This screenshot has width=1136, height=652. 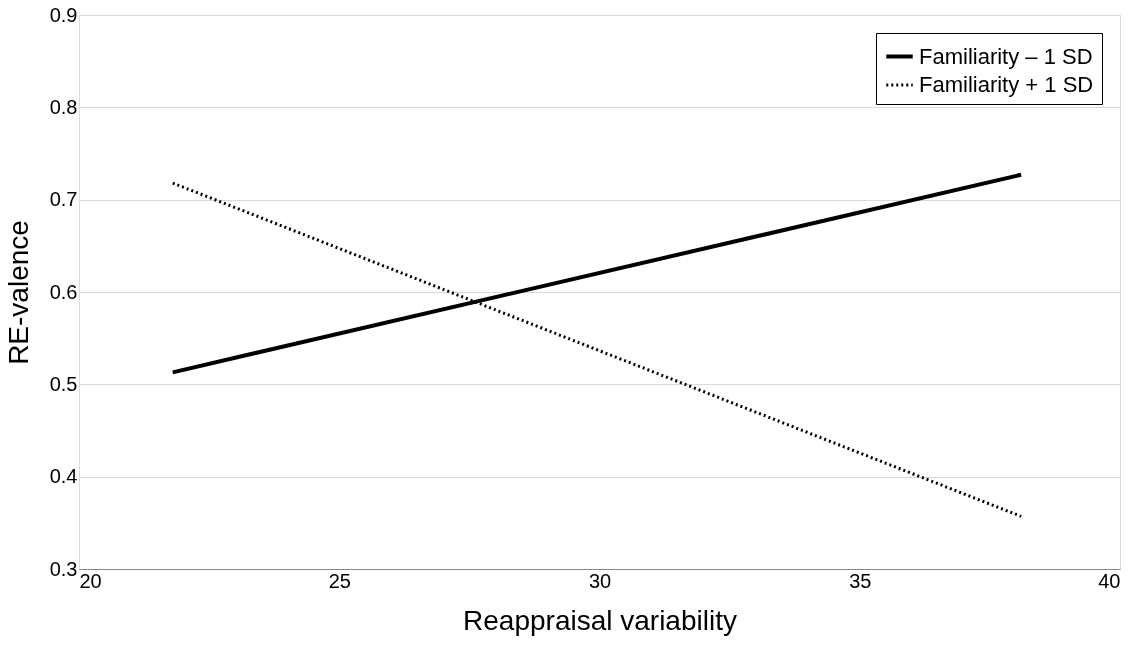 I want to click on legend-label: Familiarity + 1 SD, so click(x=1006, y=84).